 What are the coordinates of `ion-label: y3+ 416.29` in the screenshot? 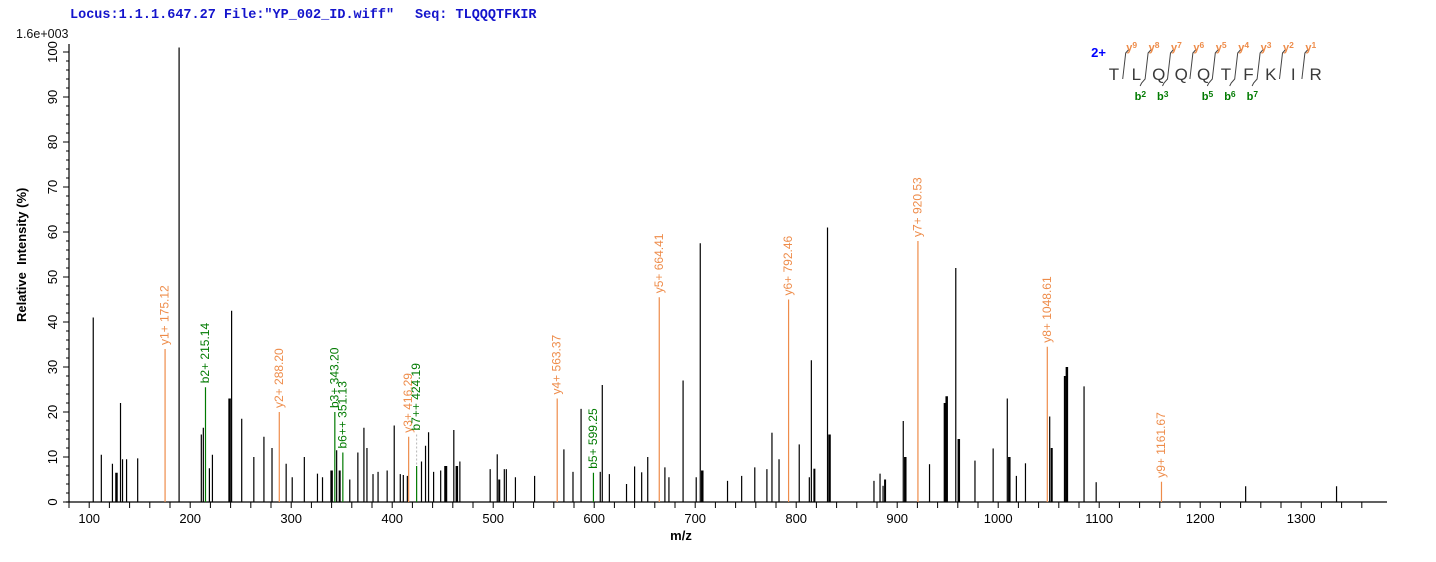 It's located at (408, 403).